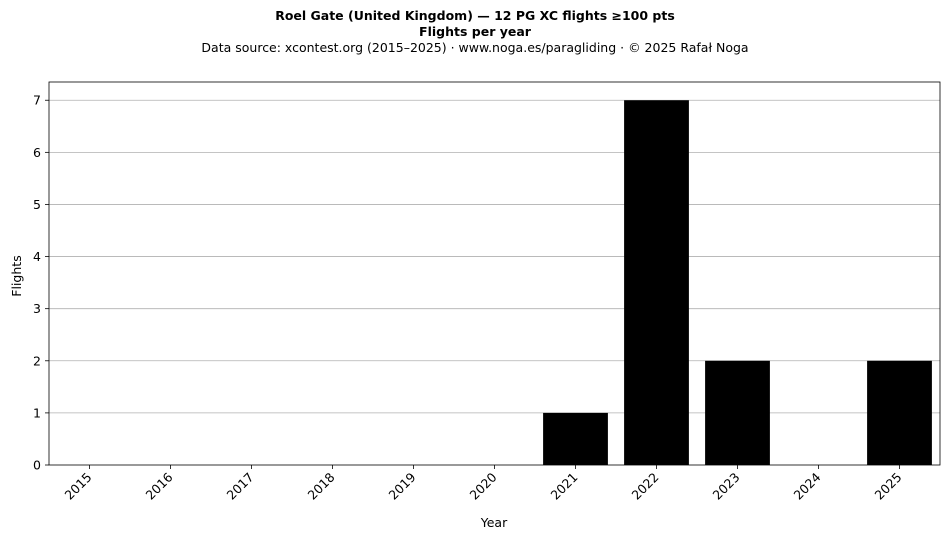 Image resolution: width=950 pixels, height=539 pixels. What do you see at coordinates (37, 256) in the screenshot?
I see `y-tick-label: 4` at bounding box center [37, 256].